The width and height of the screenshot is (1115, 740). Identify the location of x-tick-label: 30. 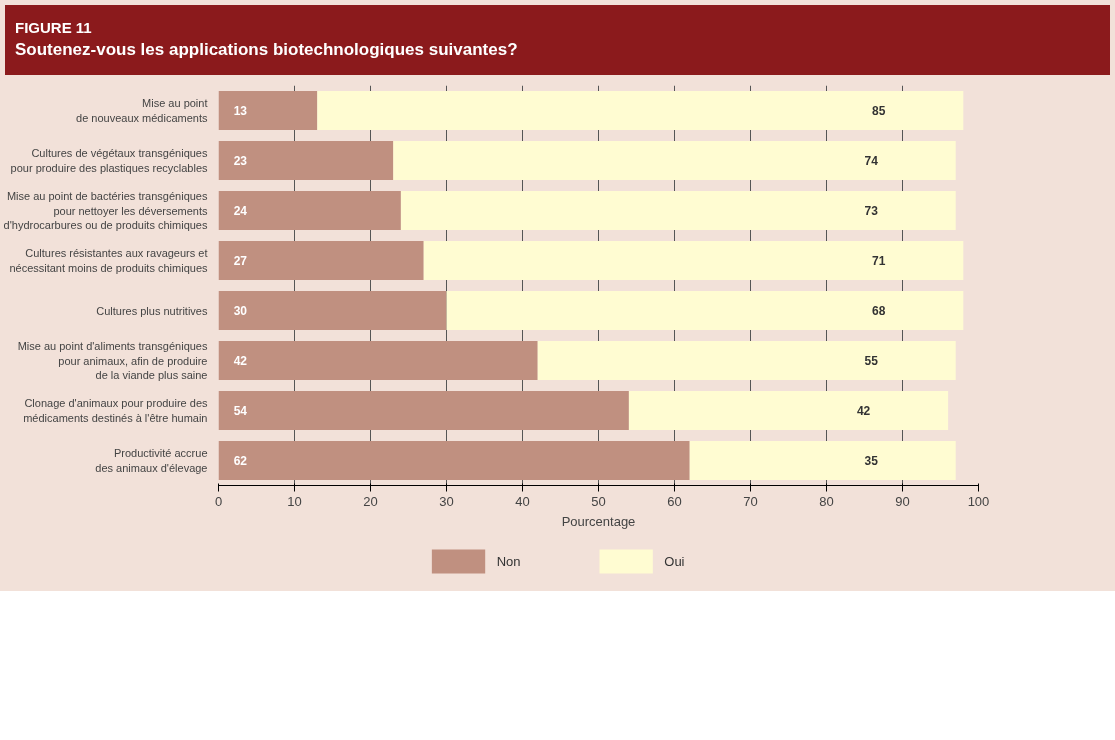
(446, 501).